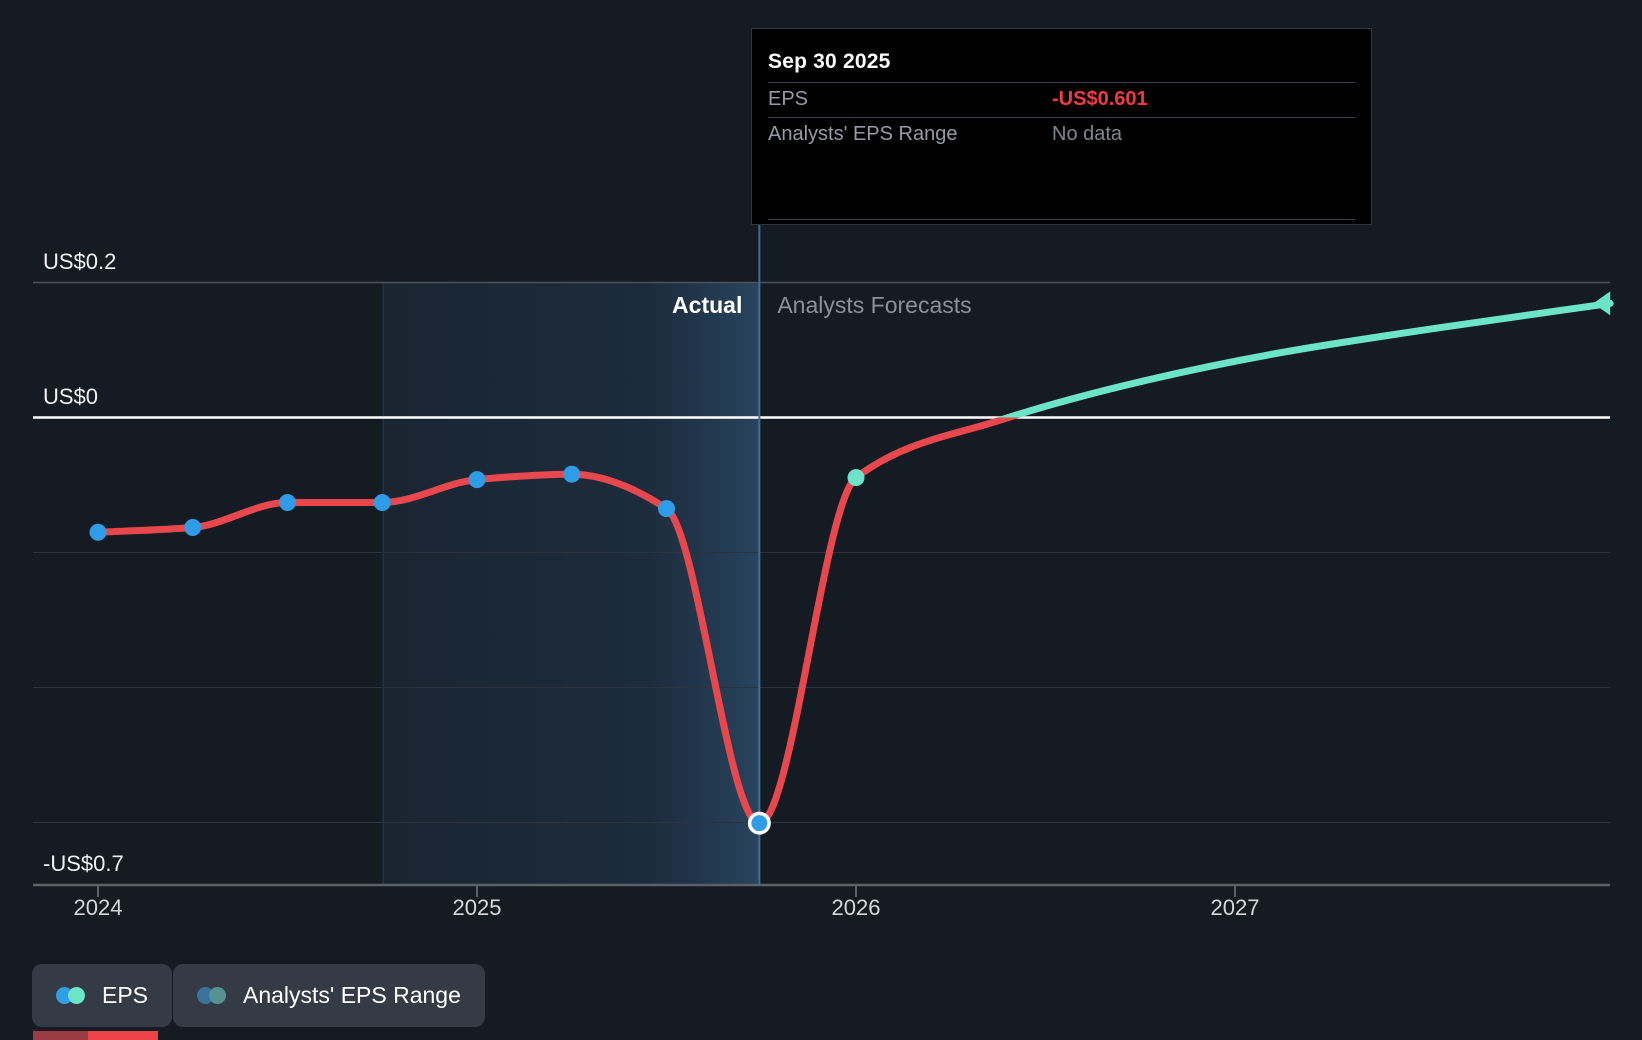 The image size is (1642, 1040). What do you see at coordinates (1087, 134) in the screenshot?
I see `tooltip-range-value: No data` at bounding box center [1087, 134].